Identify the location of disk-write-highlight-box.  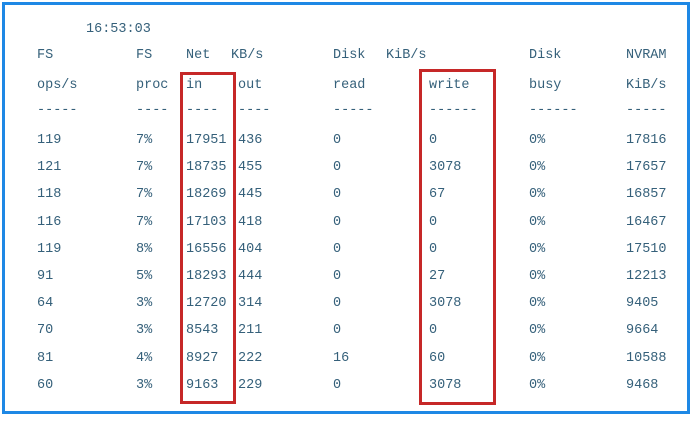
(457, 237).